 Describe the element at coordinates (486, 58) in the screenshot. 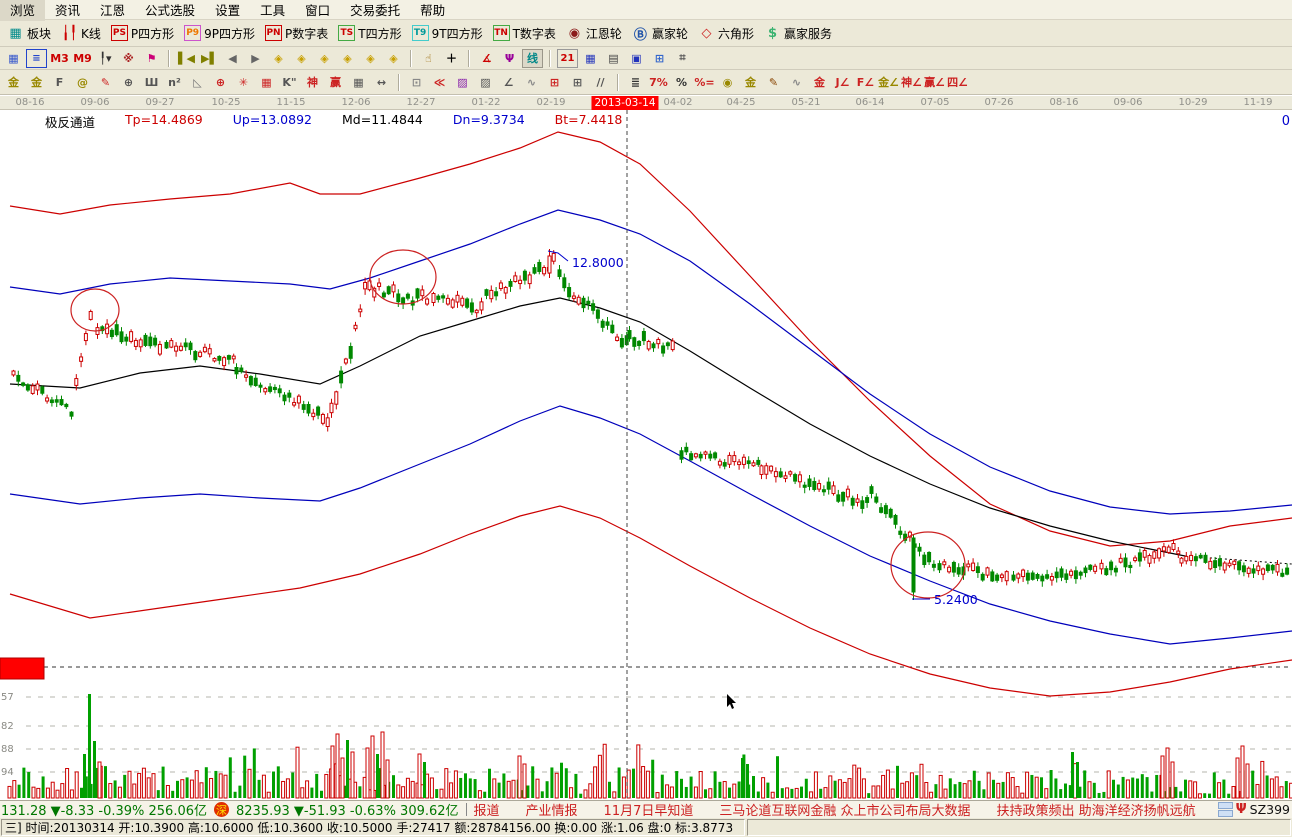

I see `angle-tool-icon: ∡` at that location.